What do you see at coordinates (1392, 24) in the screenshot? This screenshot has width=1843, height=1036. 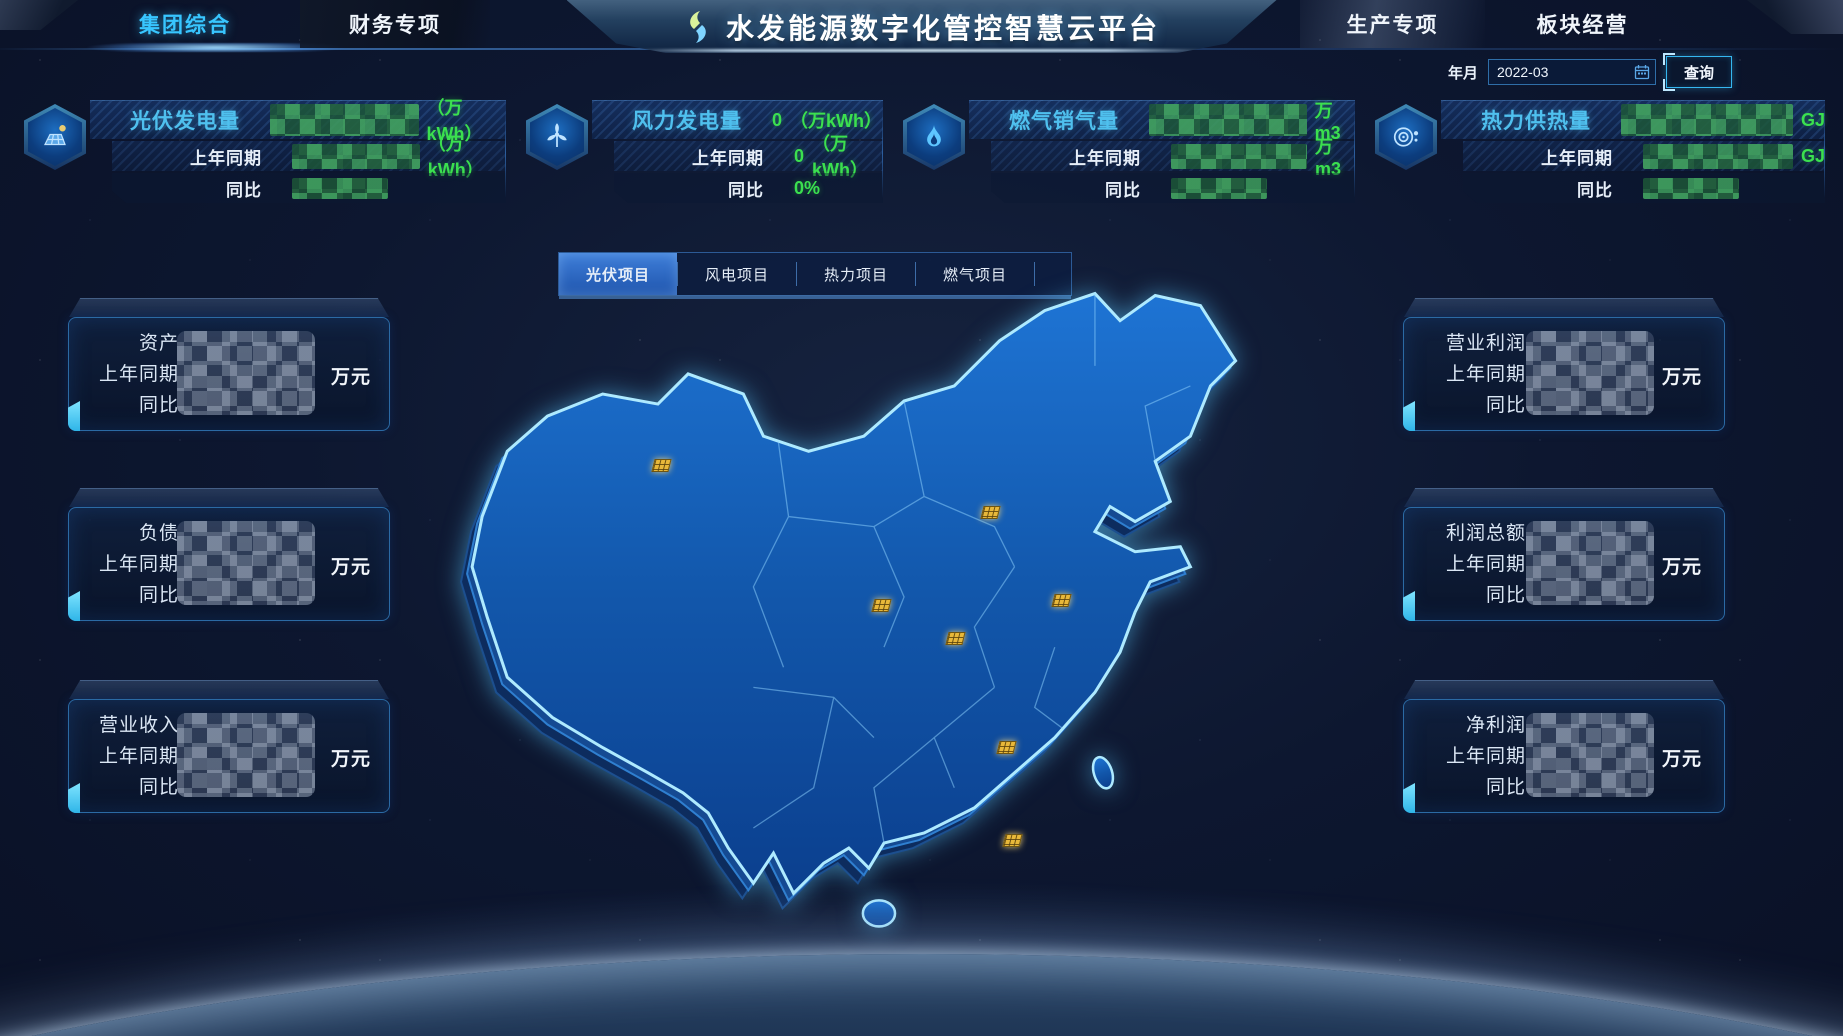 I see `nav-tab-production: 生产专项` at bounding box center [1392, 24].